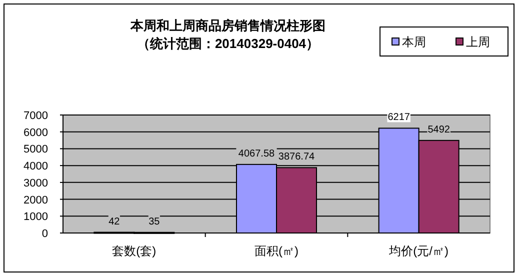 This screenshot has height=277, width=519. What do you see at coordinates (228, 25) in the screenshot?
I see `chart-title: 本周和上周商品房销售情况柱形图` at bounding box center [228, 25].